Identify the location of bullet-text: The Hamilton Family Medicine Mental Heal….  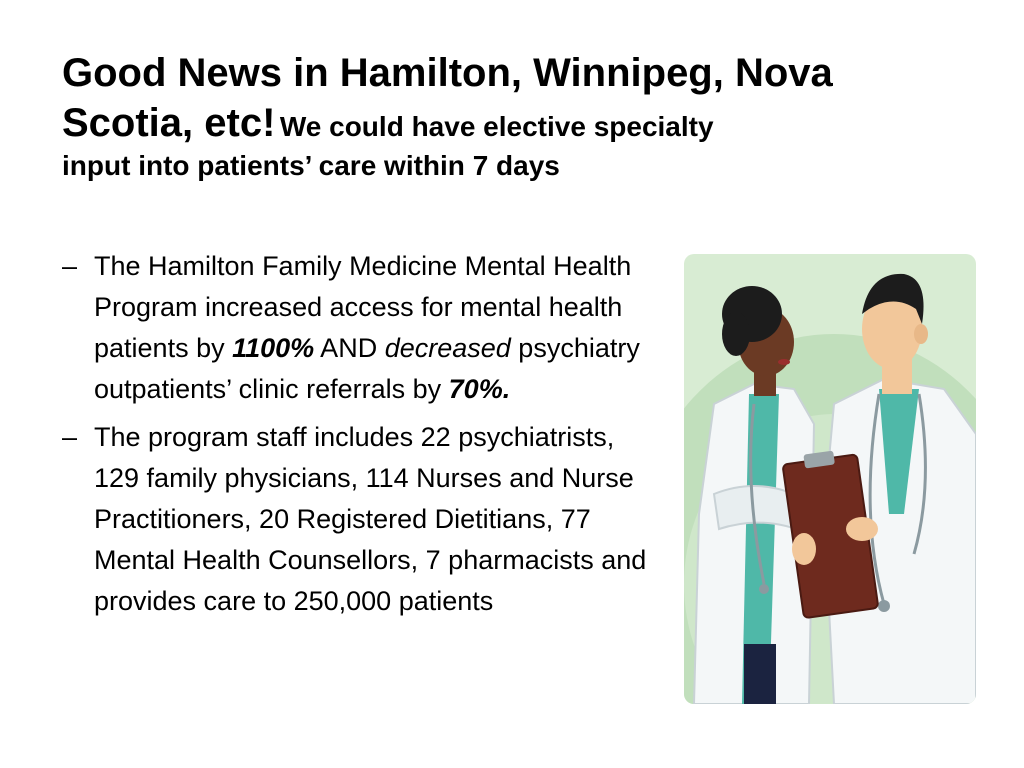
(363, 307).